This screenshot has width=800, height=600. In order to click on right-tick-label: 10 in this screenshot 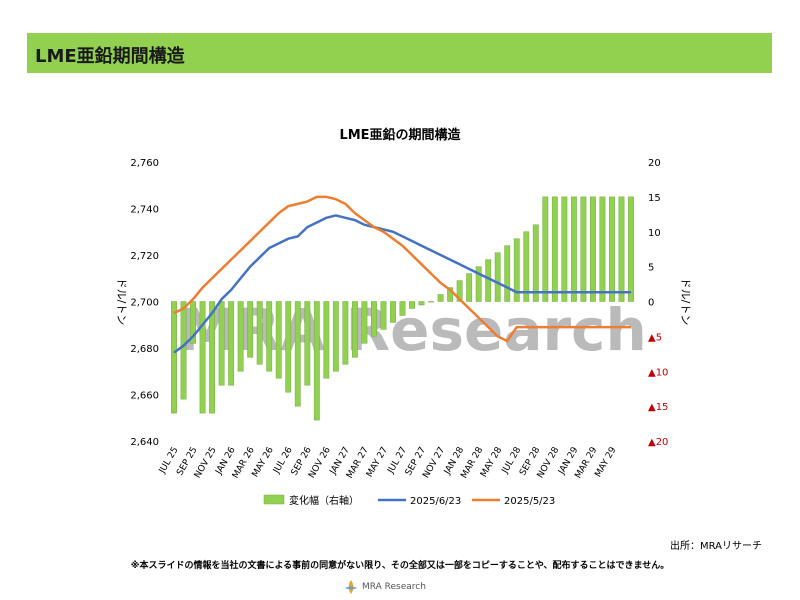, I will do `click(654, 233)`.